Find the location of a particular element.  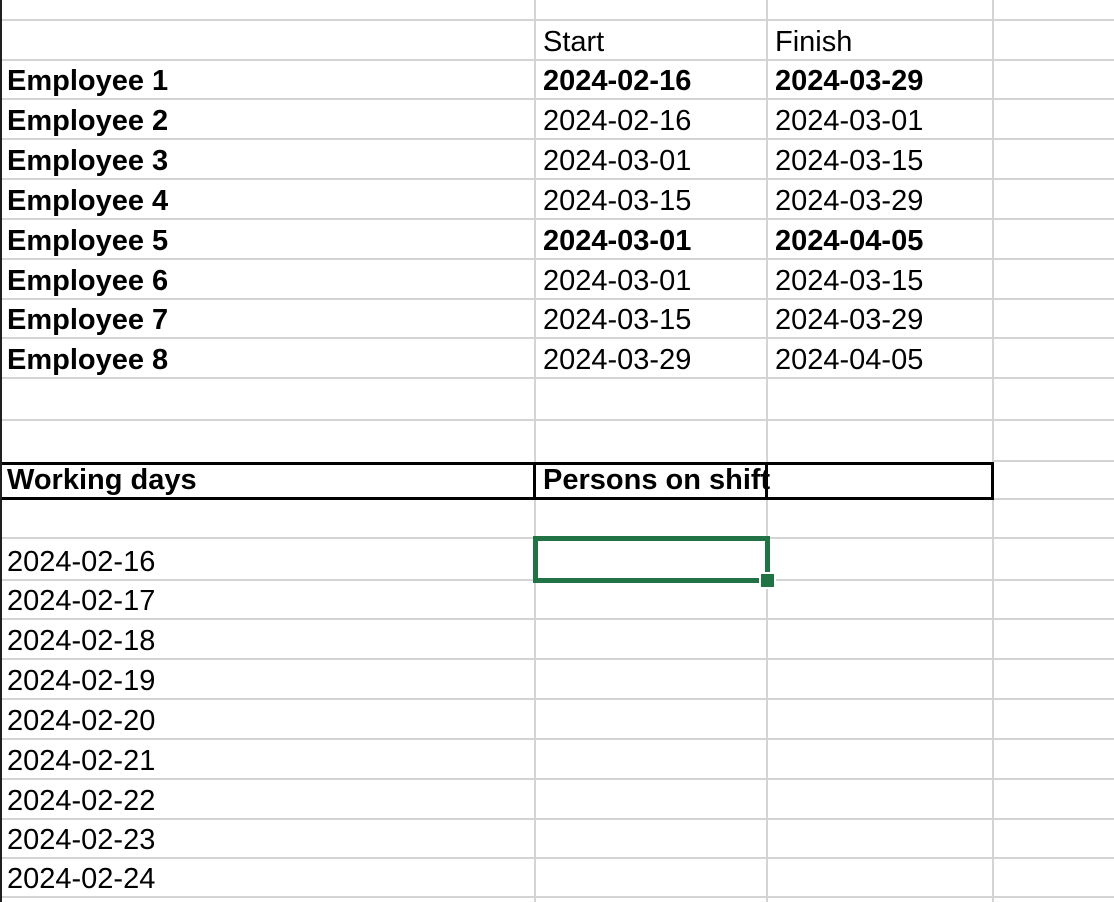

employee-name-cell: Employee 5 is located at coordinates (268, 240).